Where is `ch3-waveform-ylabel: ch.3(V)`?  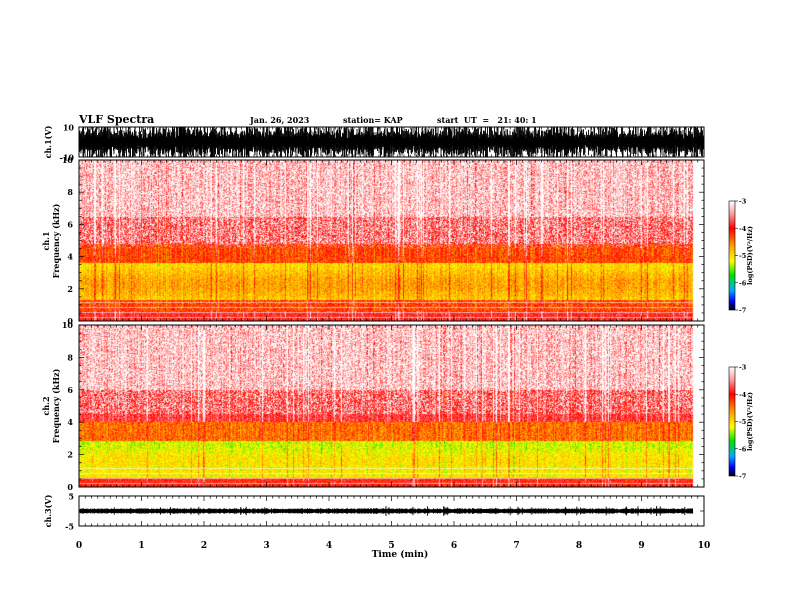 ch3-waveform-ylabel: ch.3(V) is located at coordinates (48, 510).